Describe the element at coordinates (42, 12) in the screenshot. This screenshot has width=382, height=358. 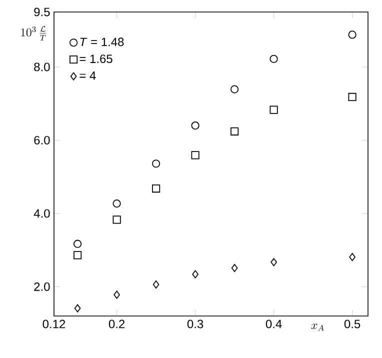
I see `y-tick-label: 9.5` at that location.